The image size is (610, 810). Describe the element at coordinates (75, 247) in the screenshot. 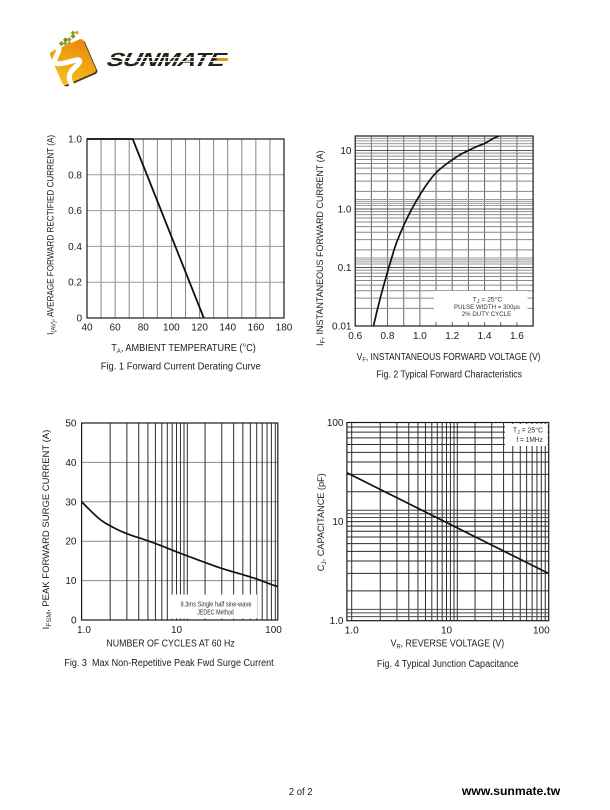

I see `svg-text: 0.4` at that location.